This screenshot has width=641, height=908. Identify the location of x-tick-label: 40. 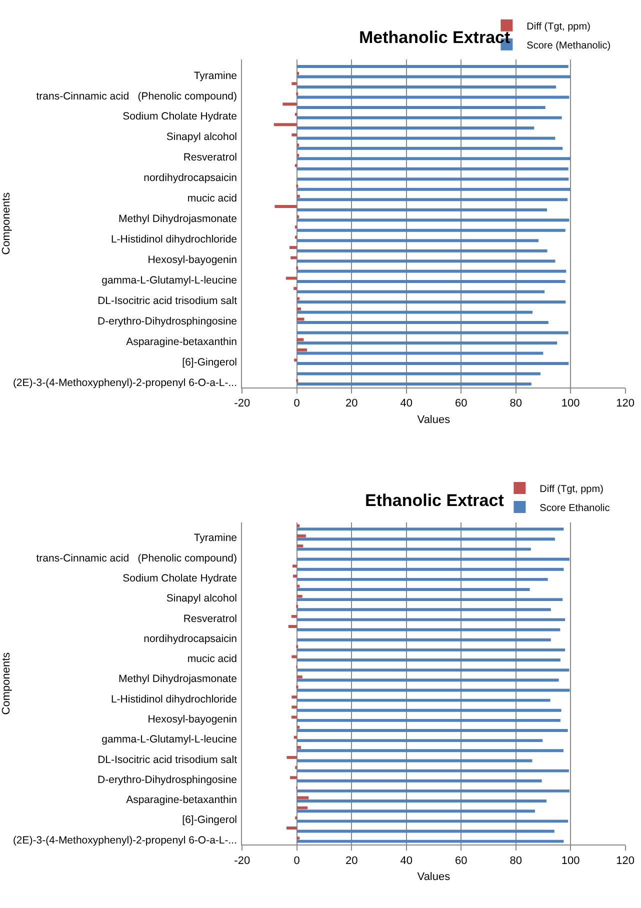
(406, 860).